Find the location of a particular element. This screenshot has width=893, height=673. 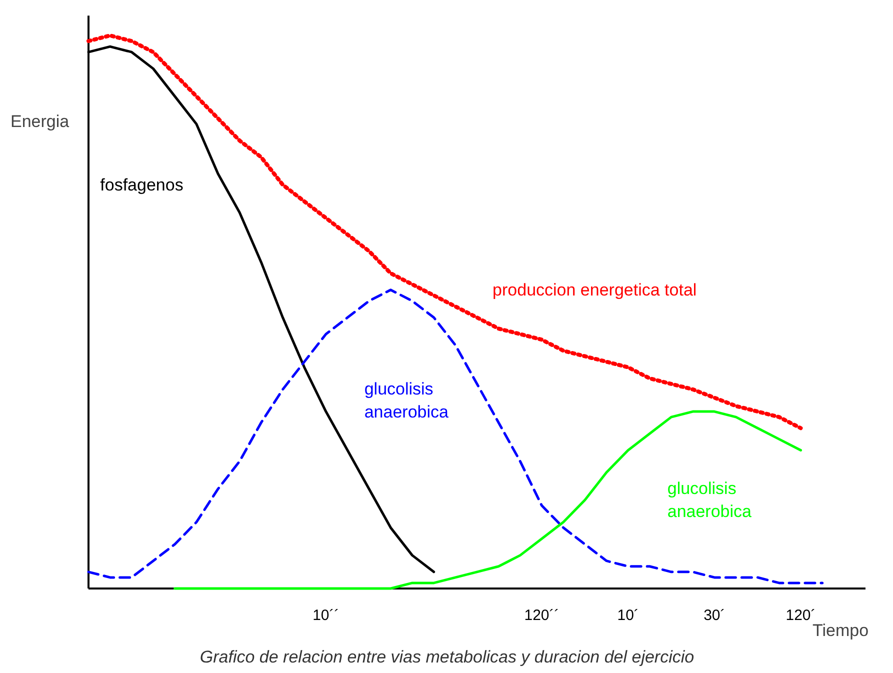

x-tick-label: 120´´ is located at coordinates (542, 615).